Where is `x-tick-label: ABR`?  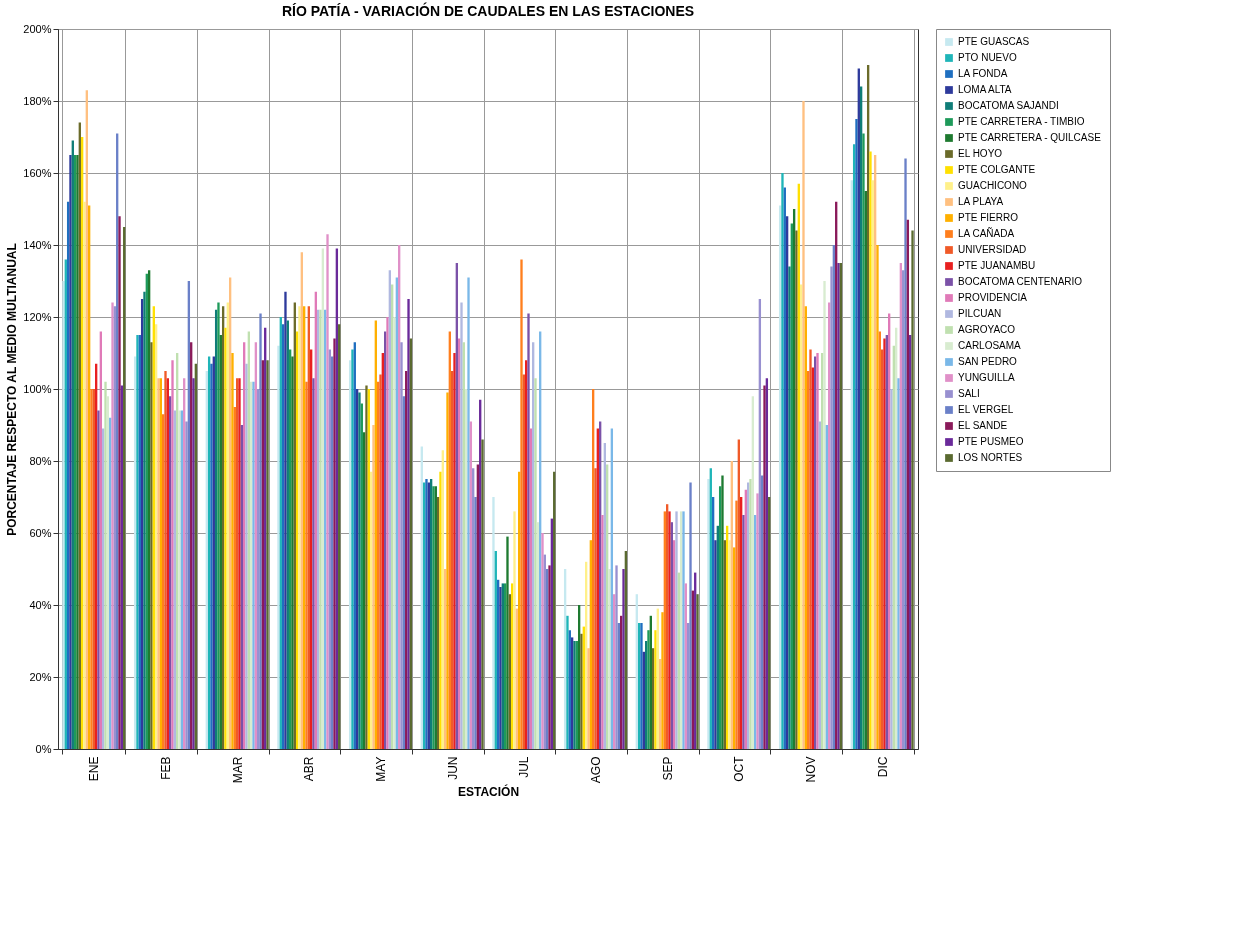 x-tick-label: ABR is located at coordinates (309, 769).